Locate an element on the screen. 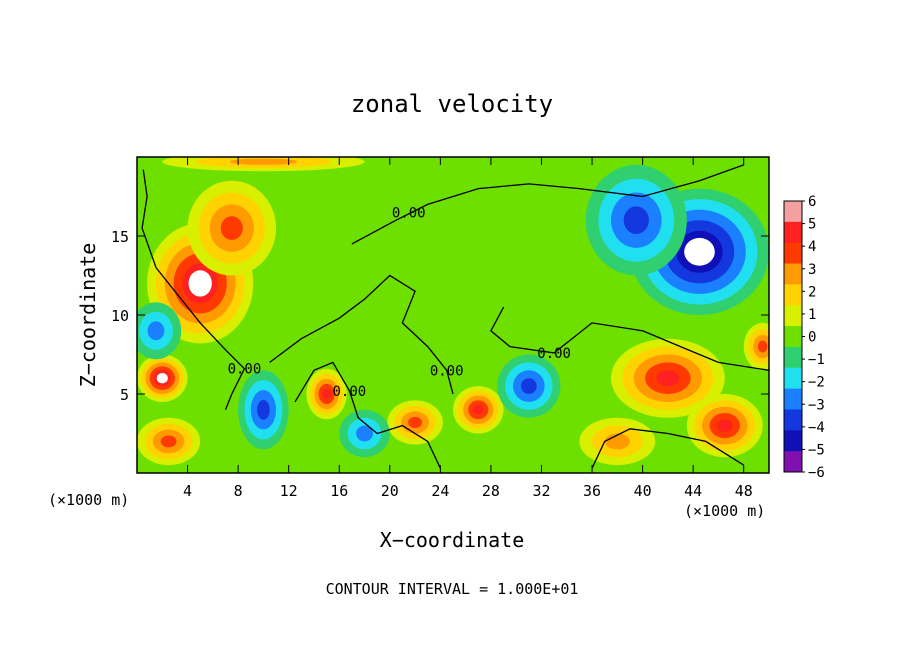 This screenshot has width=904, height=654. colorbar-label: −3 is located at coordinates (816, 405).